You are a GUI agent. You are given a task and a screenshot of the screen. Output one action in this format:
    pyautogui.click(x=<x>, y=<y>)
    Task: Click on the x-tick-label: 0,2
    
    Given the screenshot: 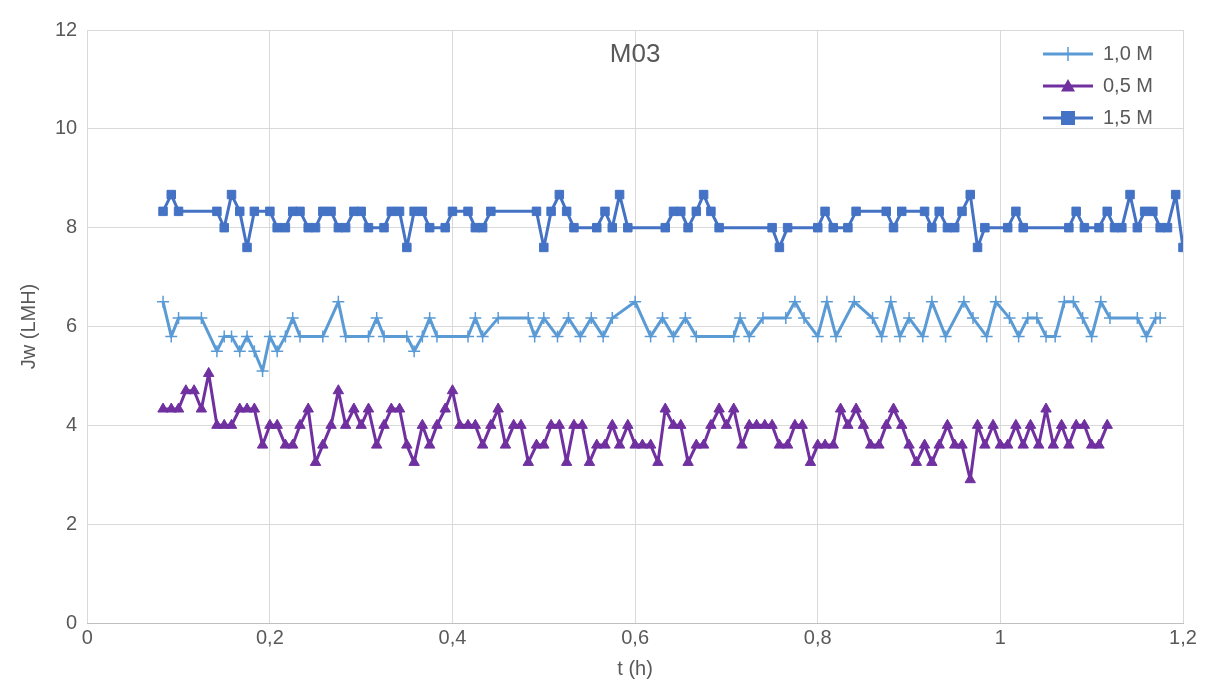 What is the action you would take?
    pyautogui.click(x=269, y=636)
    